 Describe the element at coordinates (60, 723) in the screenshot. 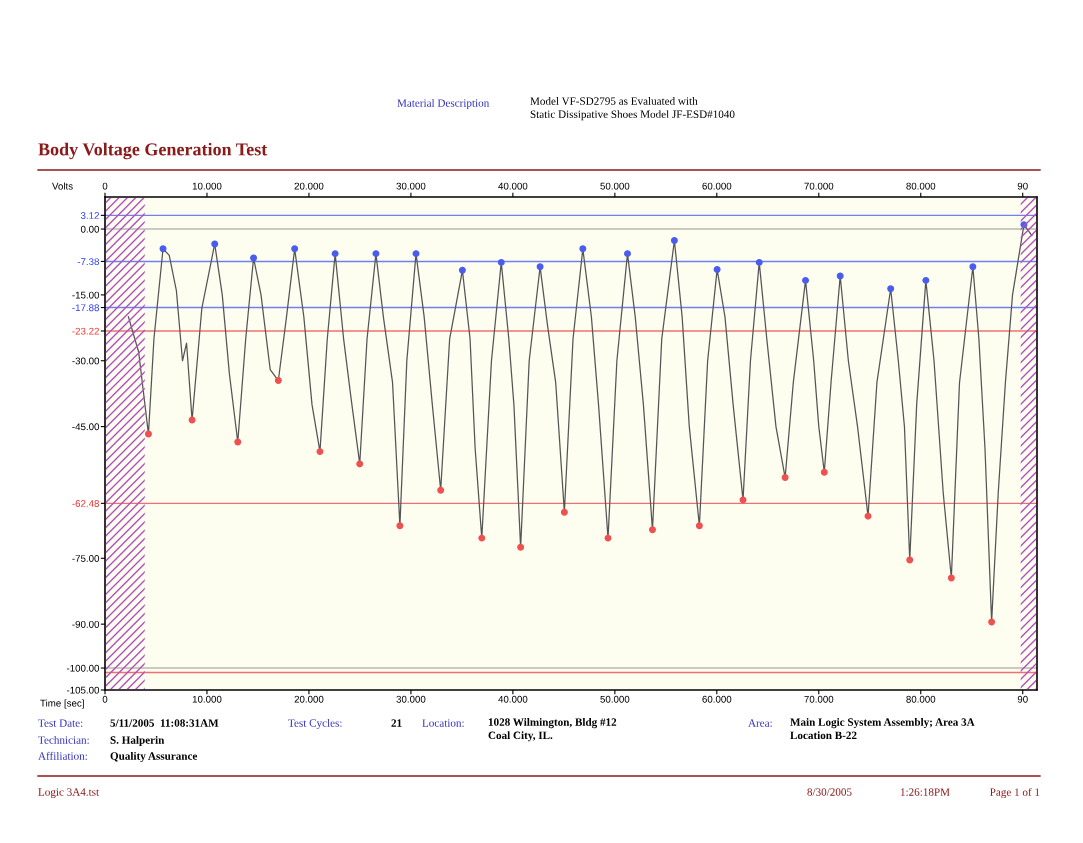

I see `text: Test Date:` at that location.